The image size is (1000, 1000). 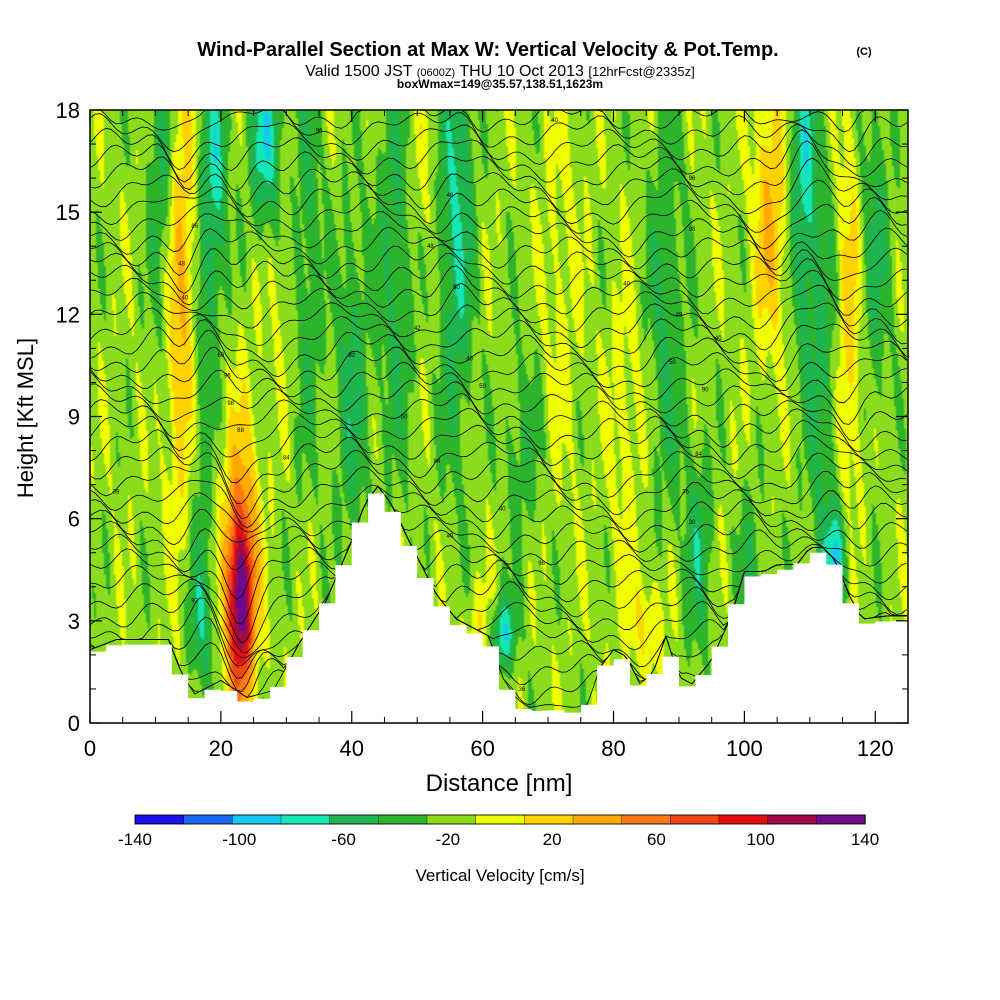 I want to click on theta-contour-label: 42, so click(x=417, y=329).